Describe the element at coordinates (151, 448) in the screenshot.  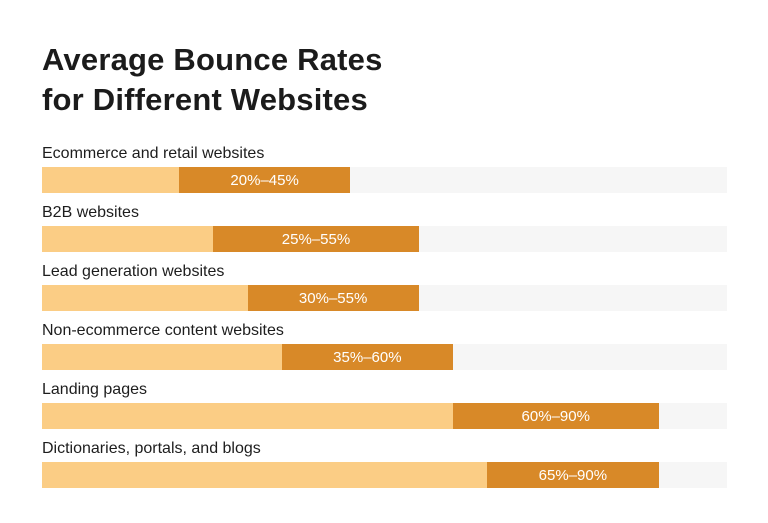
I see `category-label: Dictionaries, portals, and blogs` at that location.